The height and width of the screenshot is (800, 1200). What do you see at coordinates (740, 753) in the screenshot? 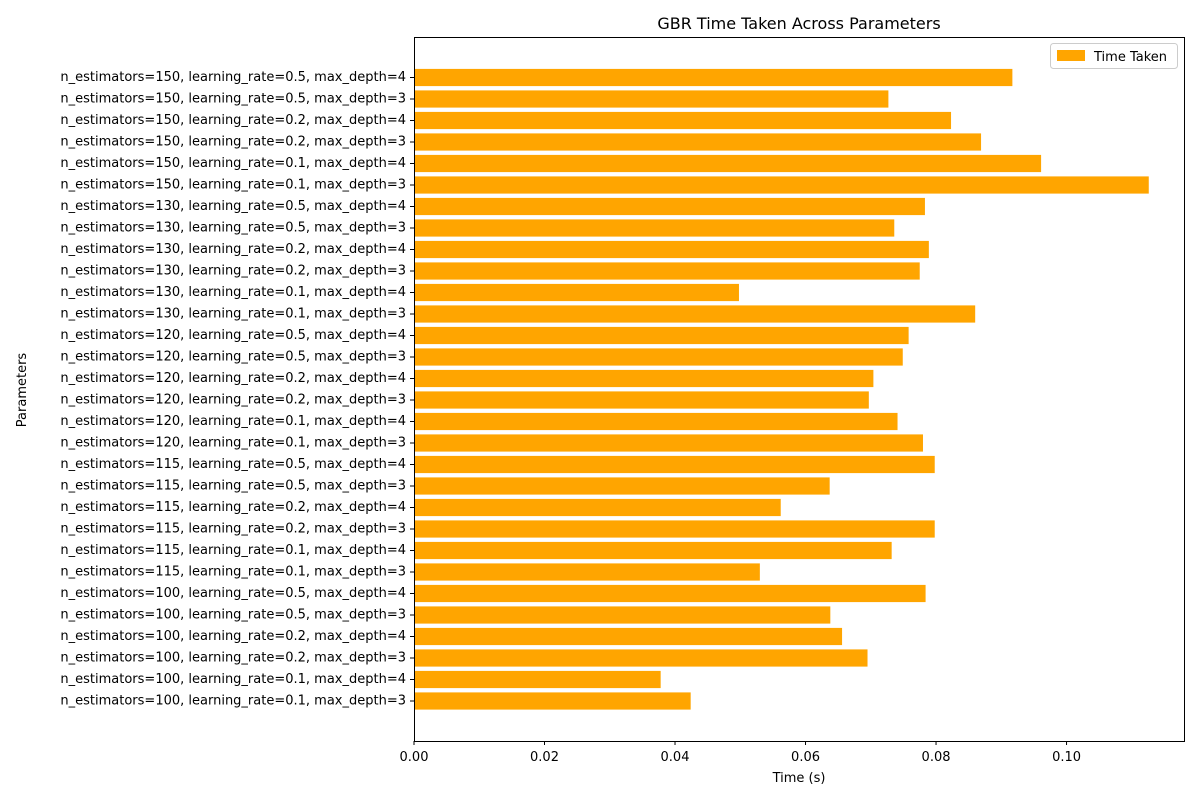
I see `x-axis-ticks: 0.00 0.02 0.04 0.06 0.08 0.10` at bounding box center [740, 753].